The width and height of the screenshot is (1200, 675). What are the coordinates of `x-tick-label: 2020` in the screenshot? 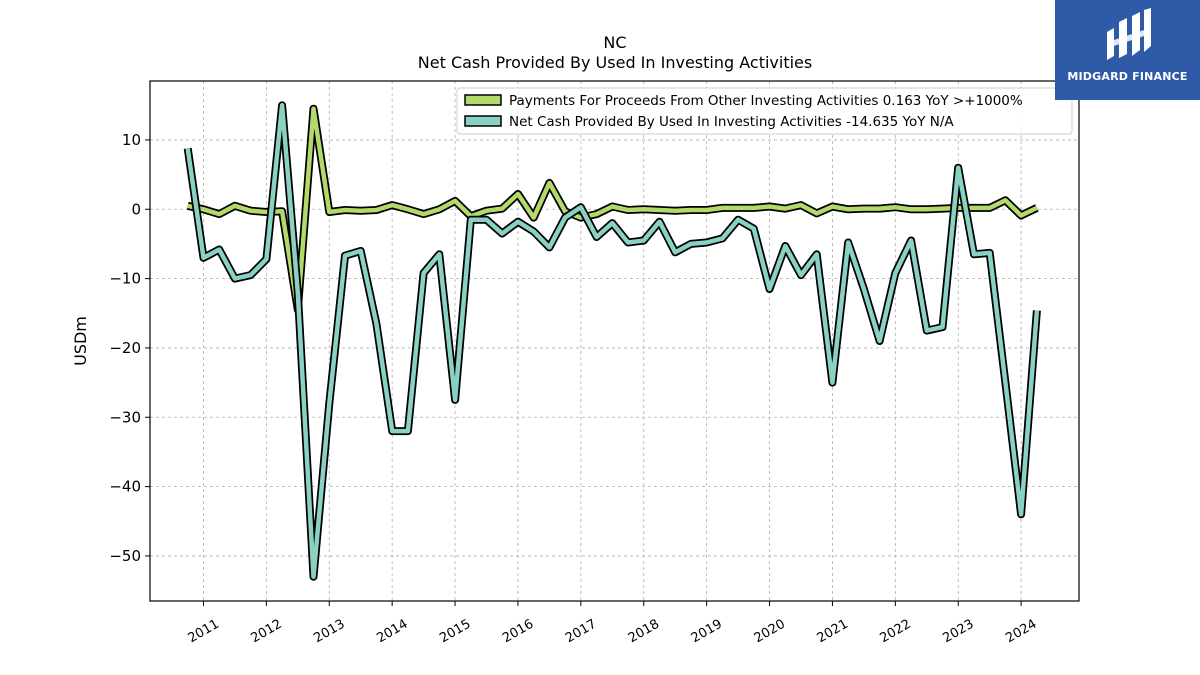 It's located at (770, 632).